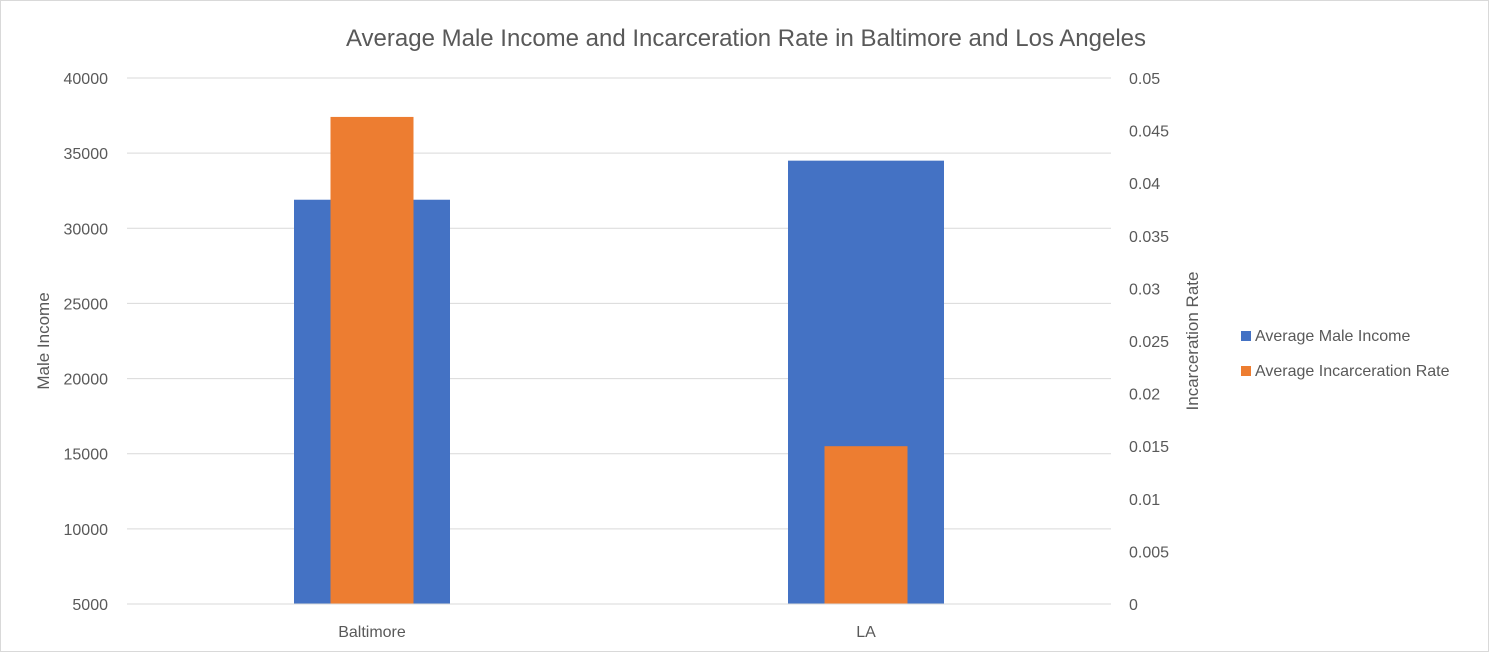  Describe the element at coordinates (1332, 336) in the screenshot. I see `legend-label: Average Male Income` at that location.